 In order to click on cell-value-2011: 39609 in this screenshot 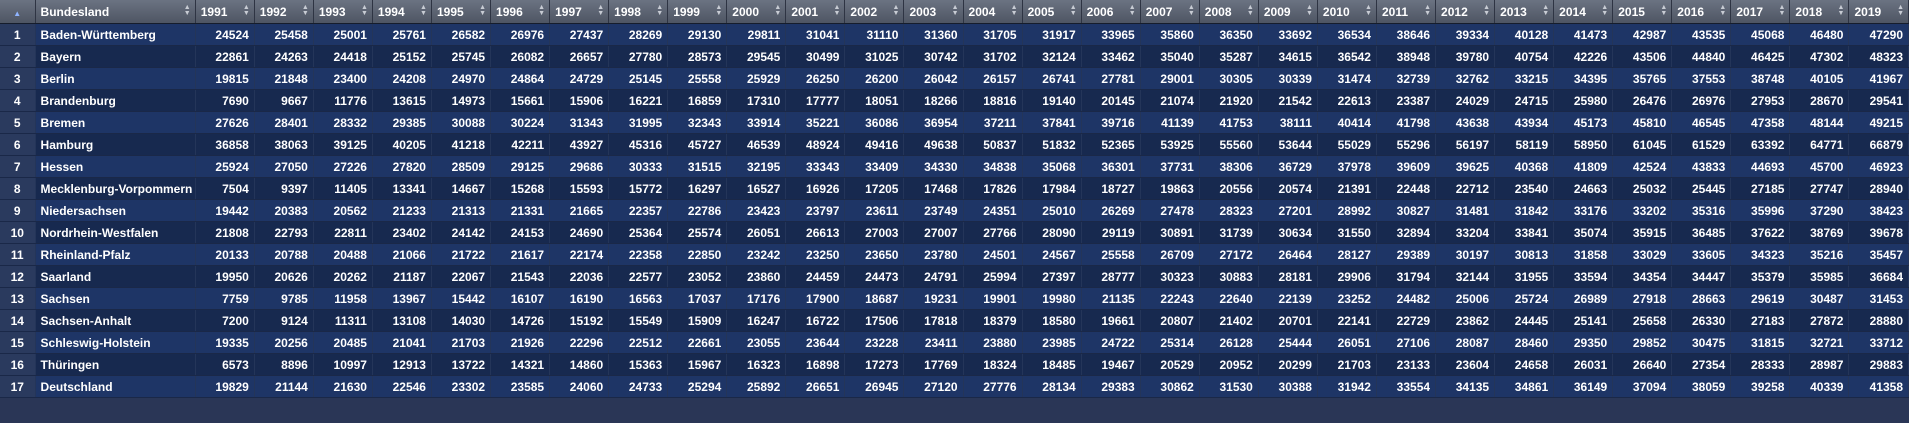, I will do `click(1406, 166)`.